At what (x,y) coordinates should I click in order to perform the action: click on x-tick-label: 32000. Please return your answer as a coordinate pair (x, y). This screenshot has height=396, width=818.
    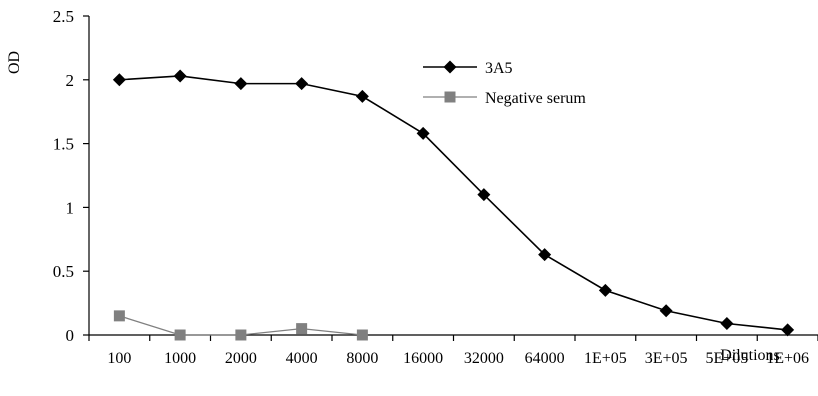
    Looking at the image, I should click on (484, 358).